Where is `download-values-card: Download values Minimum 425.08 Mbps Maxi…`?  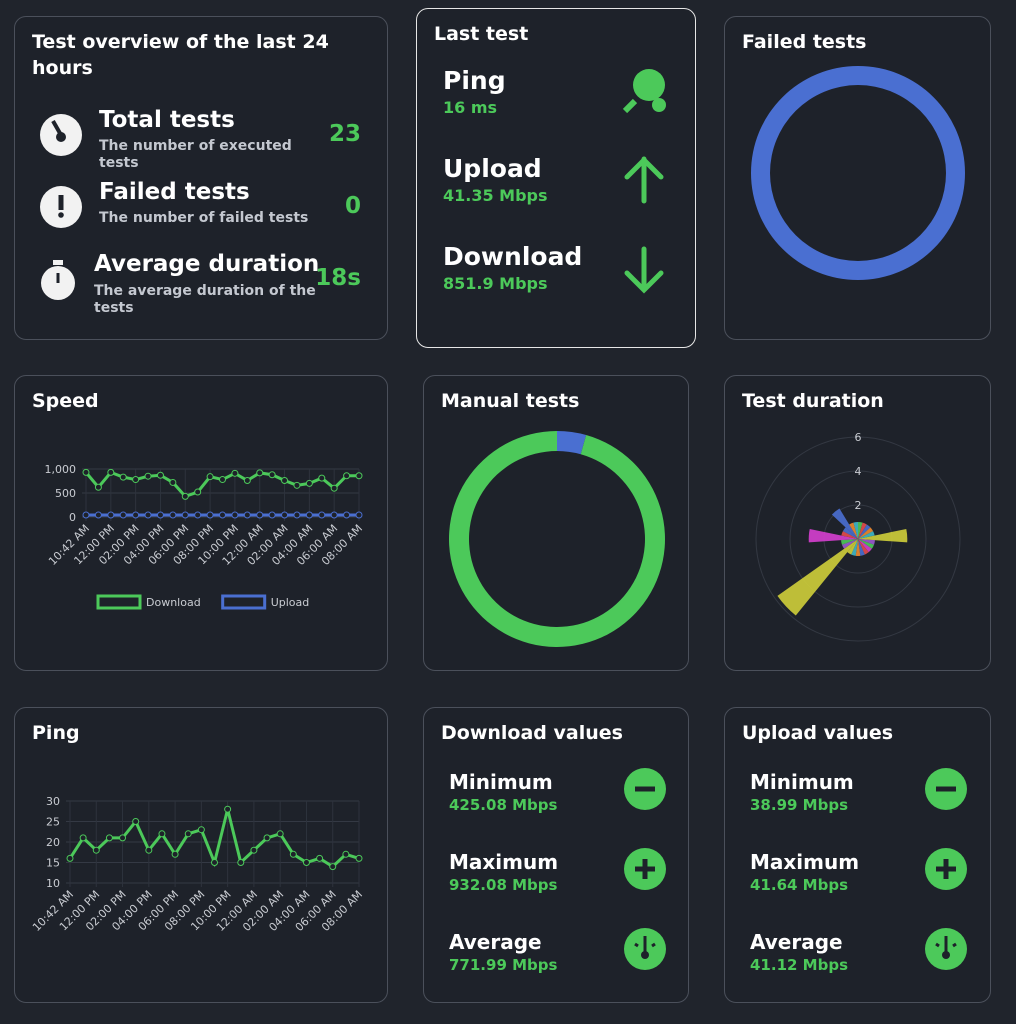
download-values-card: Download values Minimum 425.08 Mbps Maxi… is located at coordinates (556, 855).